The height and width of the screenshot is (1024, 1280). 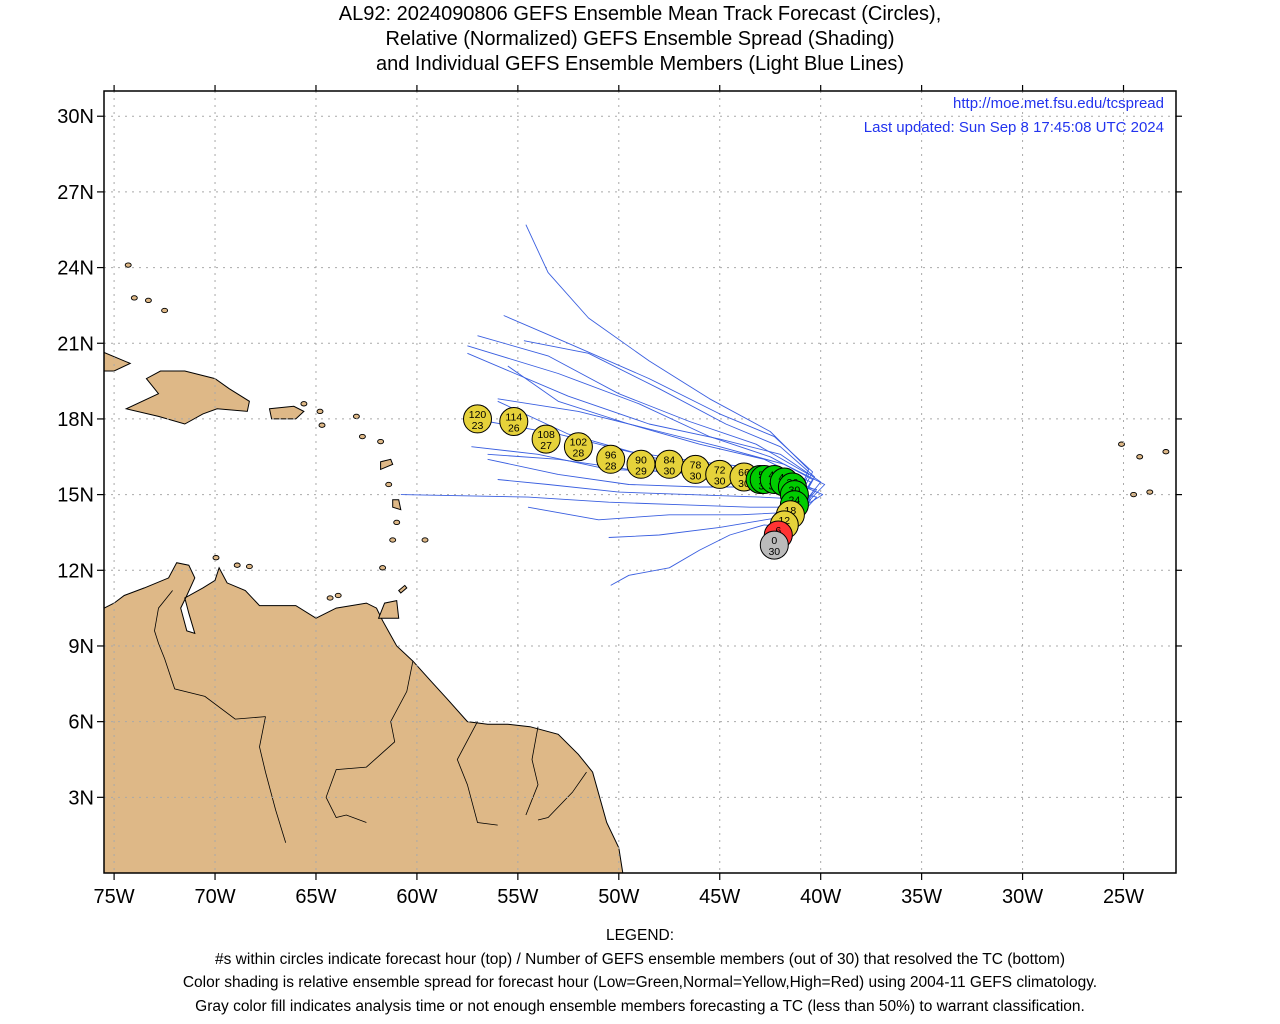 I want to click on legend-heading: LEGEND:, so click(x=640, y=935).